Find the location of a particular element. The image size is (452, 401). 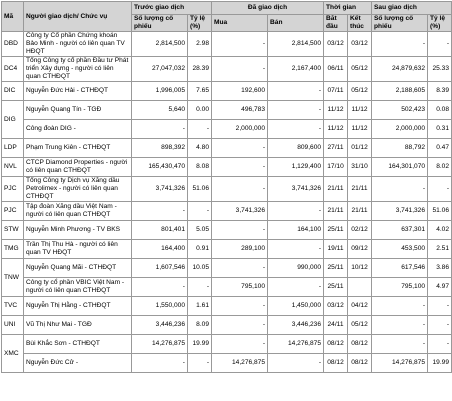

code-cell: STW is located at coordinates (12, 230).